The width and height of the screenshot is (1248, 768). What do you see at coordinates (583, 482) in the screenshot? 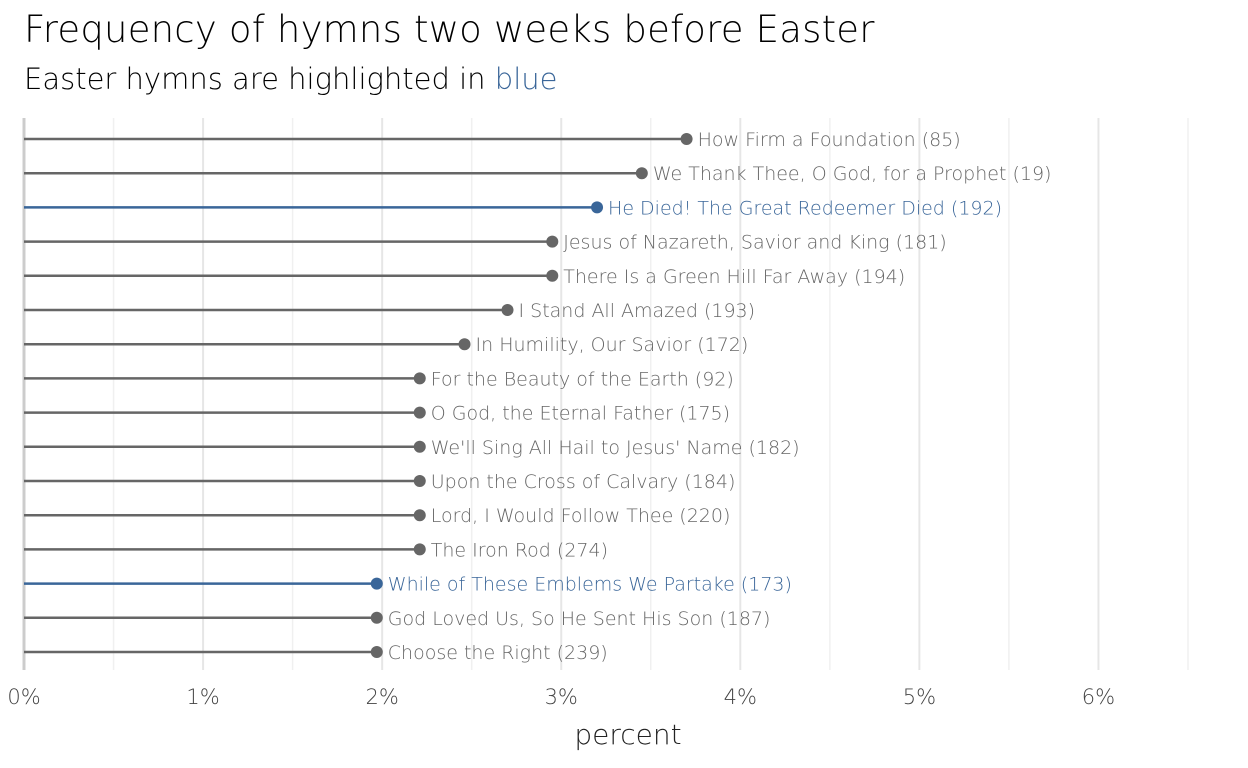
I see `hymn-label: Upon the Cross of Calvary (184)` at bounding box center [583, 482].